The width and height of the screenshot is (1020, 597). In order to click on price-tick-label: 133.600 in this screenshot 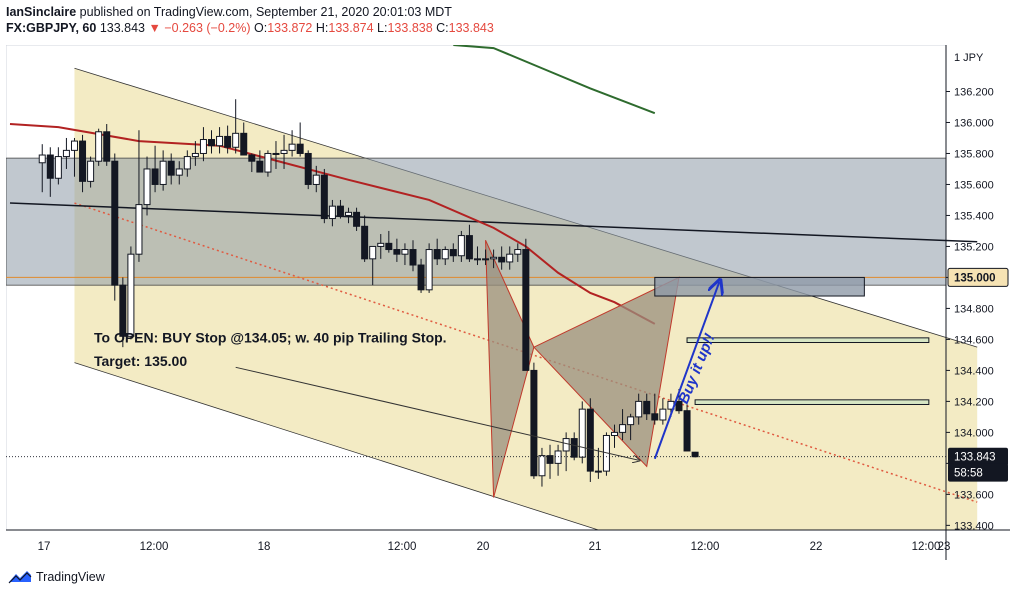, I will do `click(974, 495)`.